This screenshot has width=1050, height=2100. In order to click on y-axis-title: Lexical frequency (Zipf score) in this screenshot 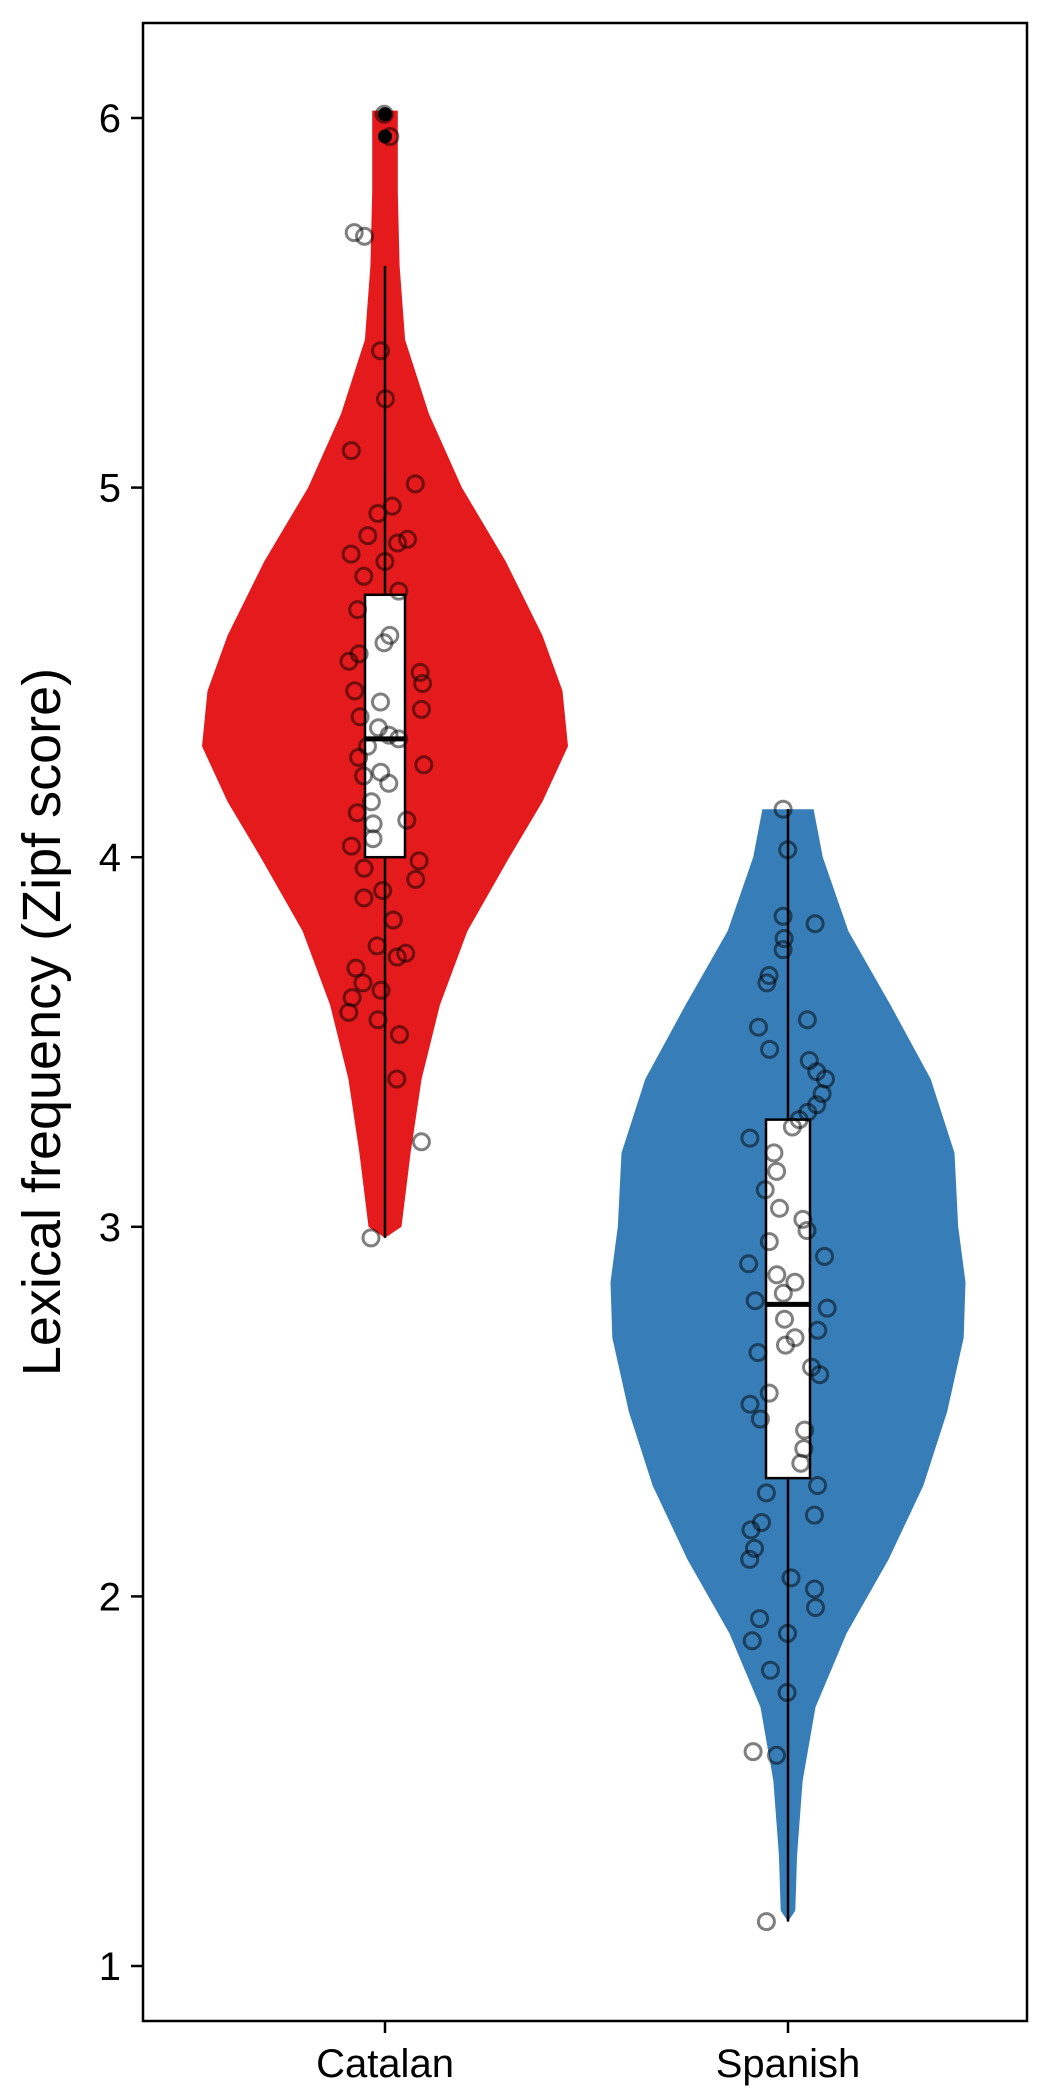, I will do `click(42, 1022)`.